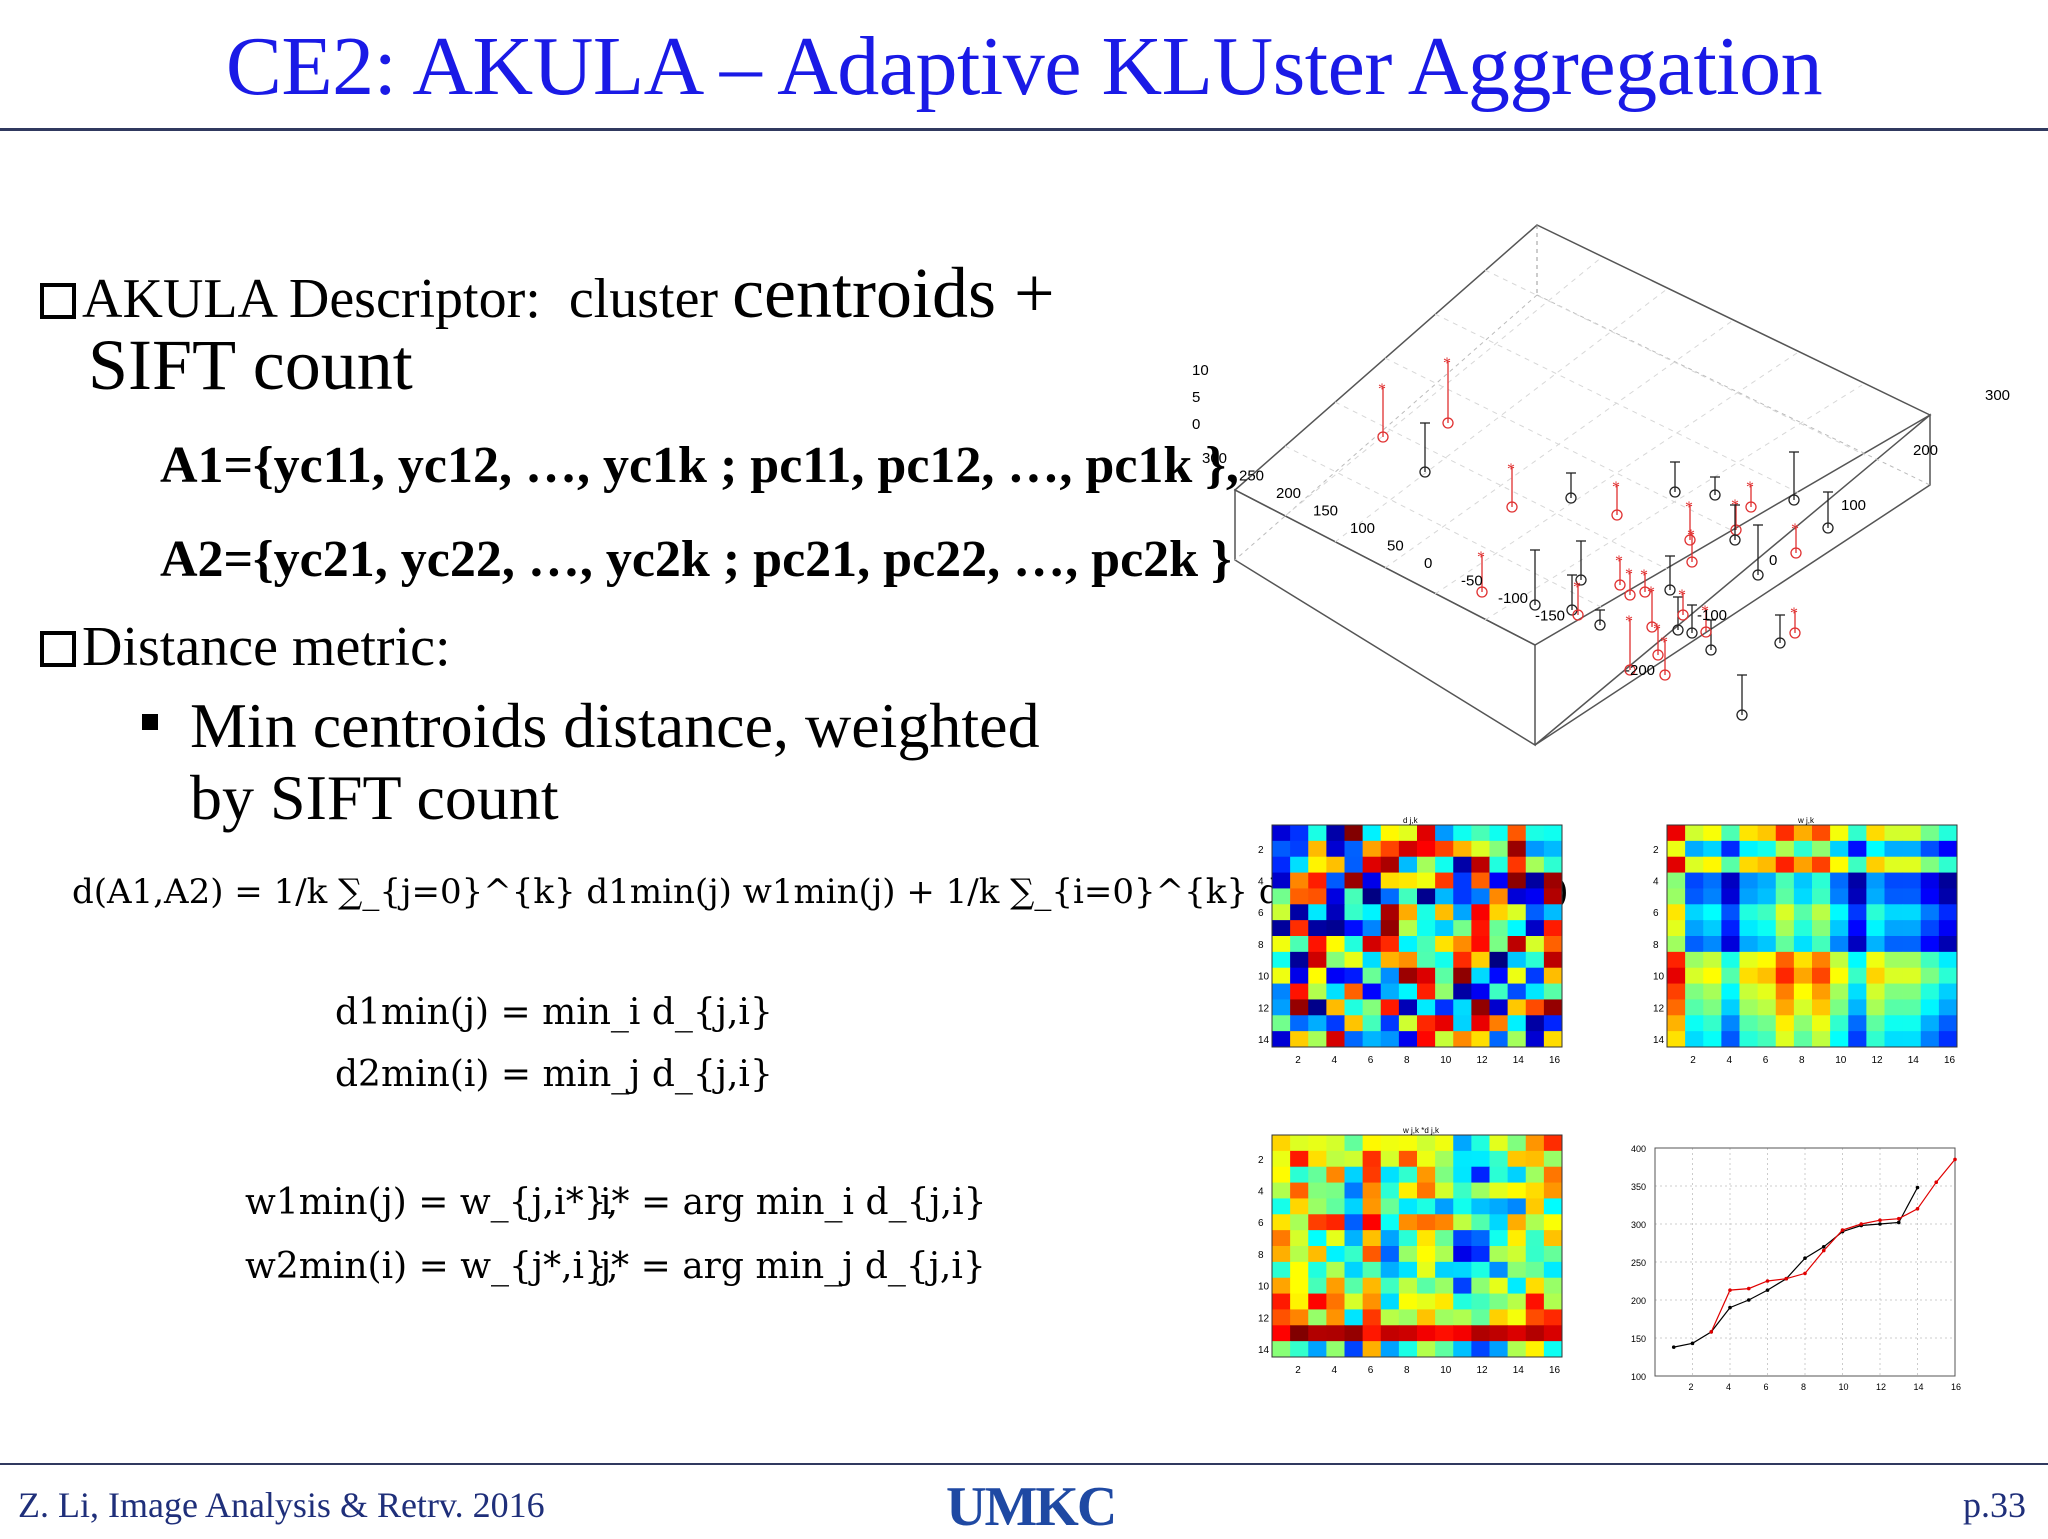 The height and width of the screenshot is (1539, 2048). I want to click on heatmap-y-tick: 12, so click(1659, 1008).